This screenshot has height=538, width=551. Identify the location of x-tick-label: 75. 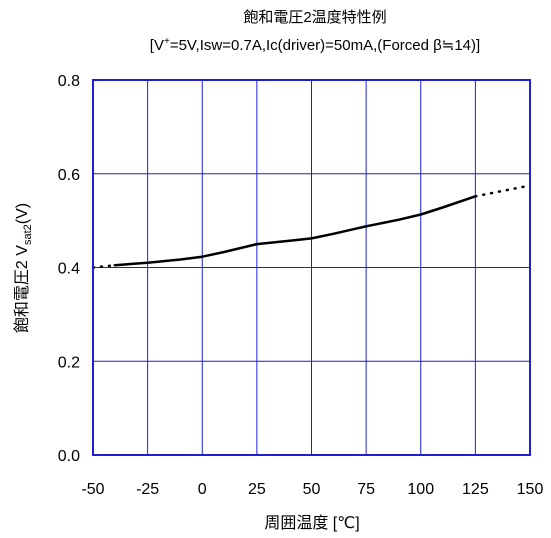
(366, 489).